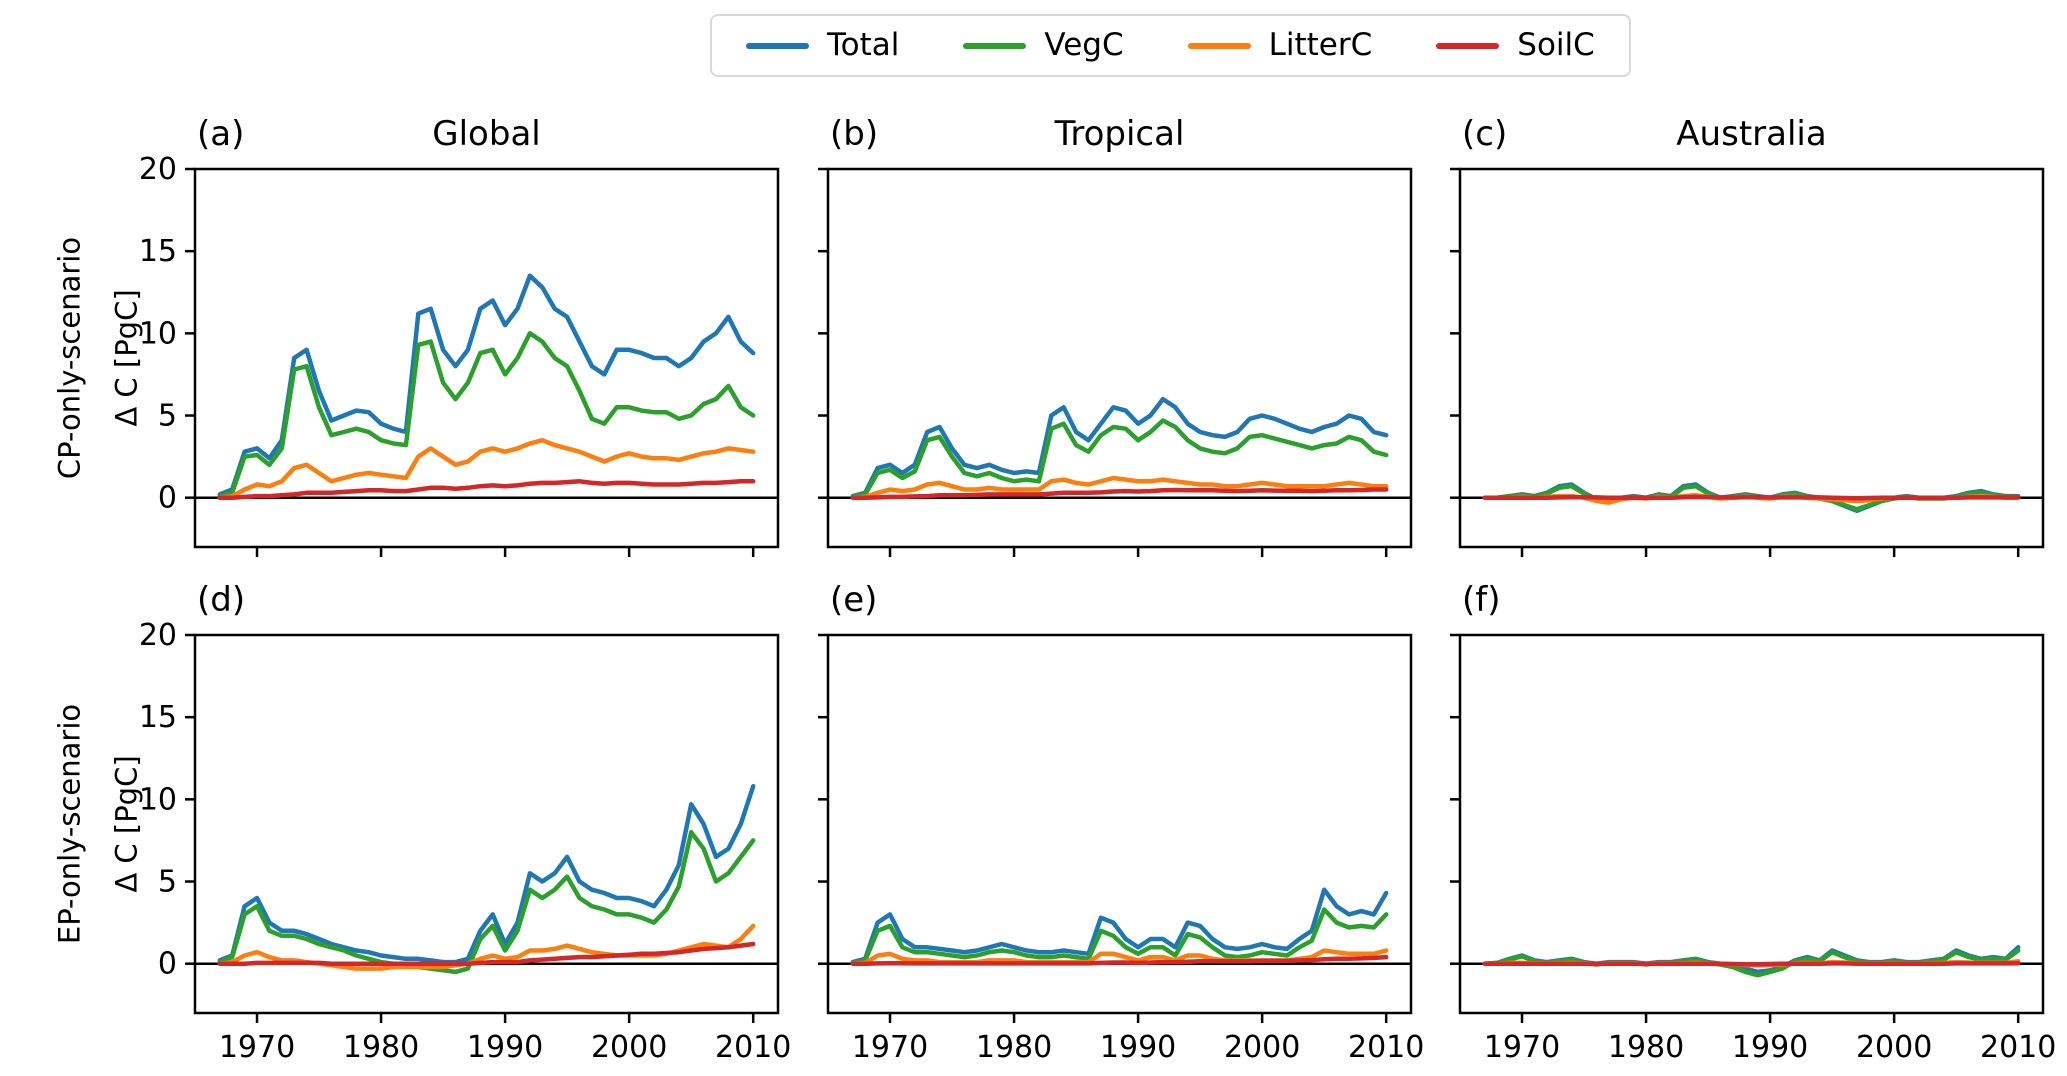 The height and width of the screenshot is (1076, 2067). What do you see at coordinates (221, 134) in the screenshot?
I see `panel-letter-a: (a)` at bounding box center [221, 134].